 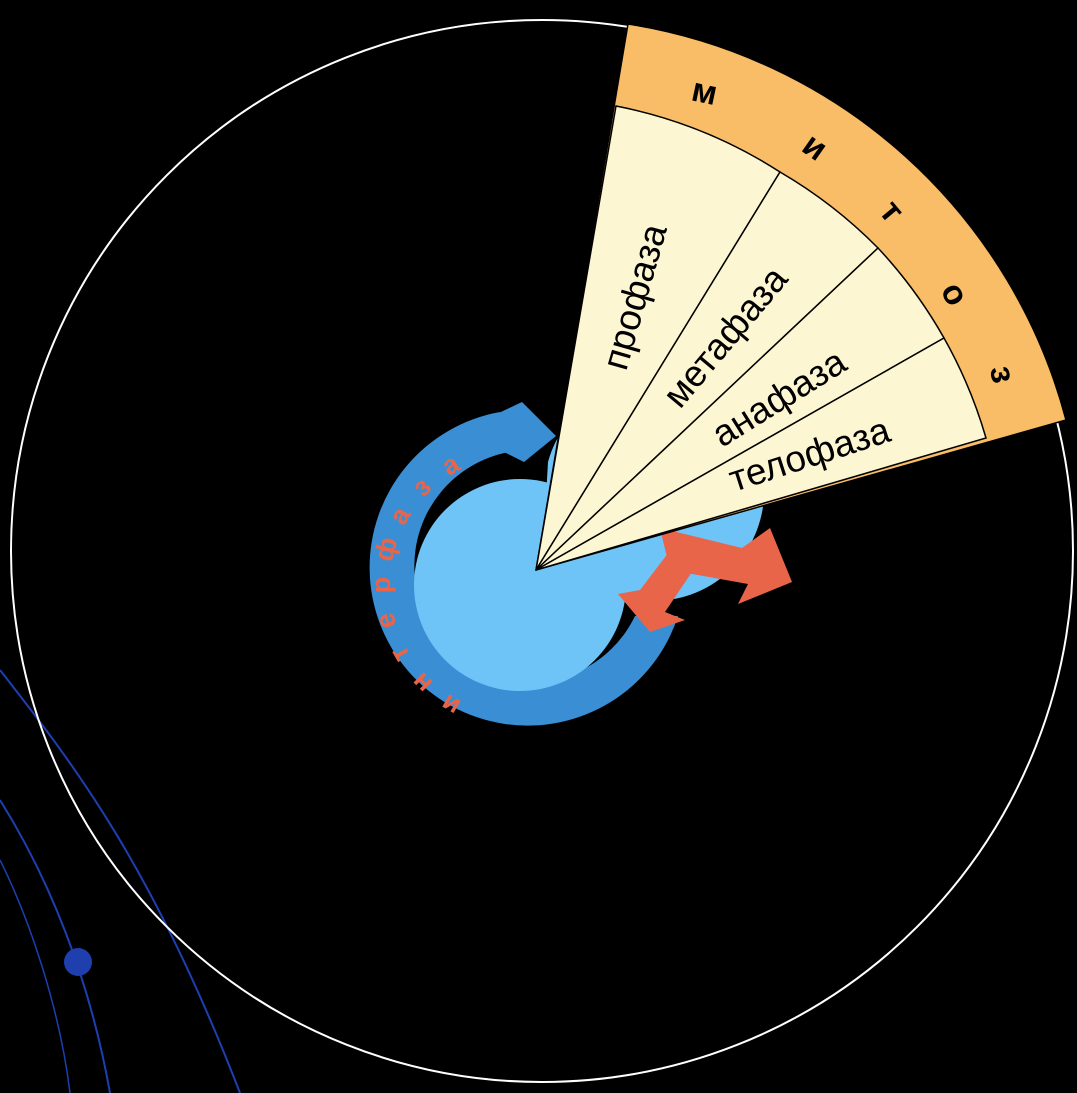 I want to click on division-arrows, so click(x=705, y=580).